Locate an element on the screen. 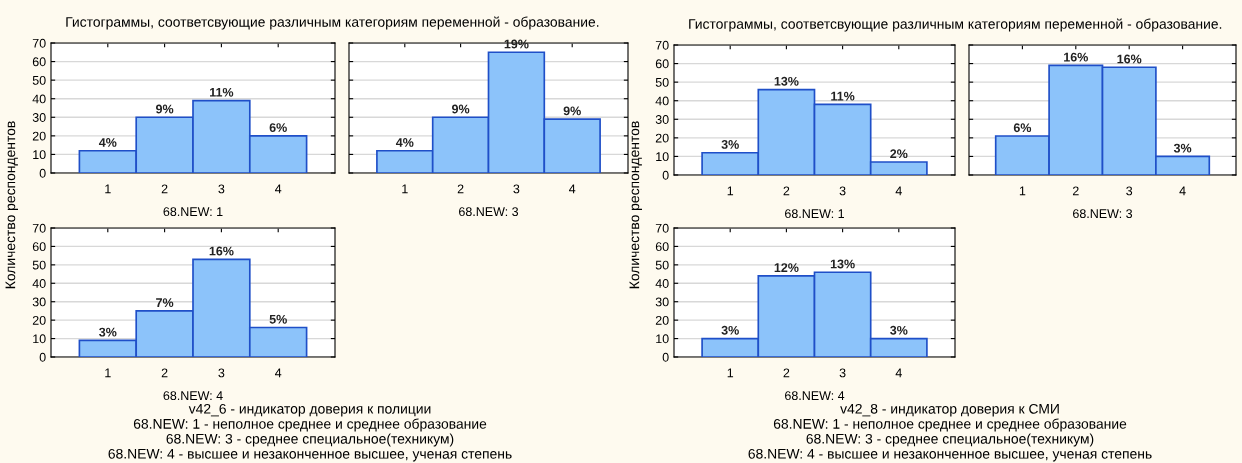 The height and width of the screenshot is (463, 1242). annotation: 5% is located at coordinates (278, 319).